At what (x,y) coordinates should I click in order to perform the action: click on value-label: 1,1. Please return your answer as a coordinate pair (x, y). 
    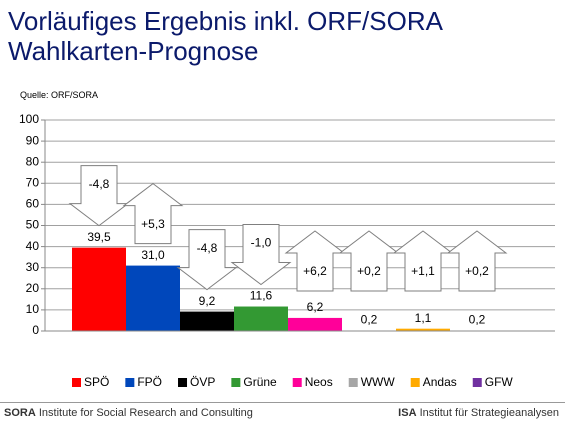
    Looking at the image, I should click on (423, 318).